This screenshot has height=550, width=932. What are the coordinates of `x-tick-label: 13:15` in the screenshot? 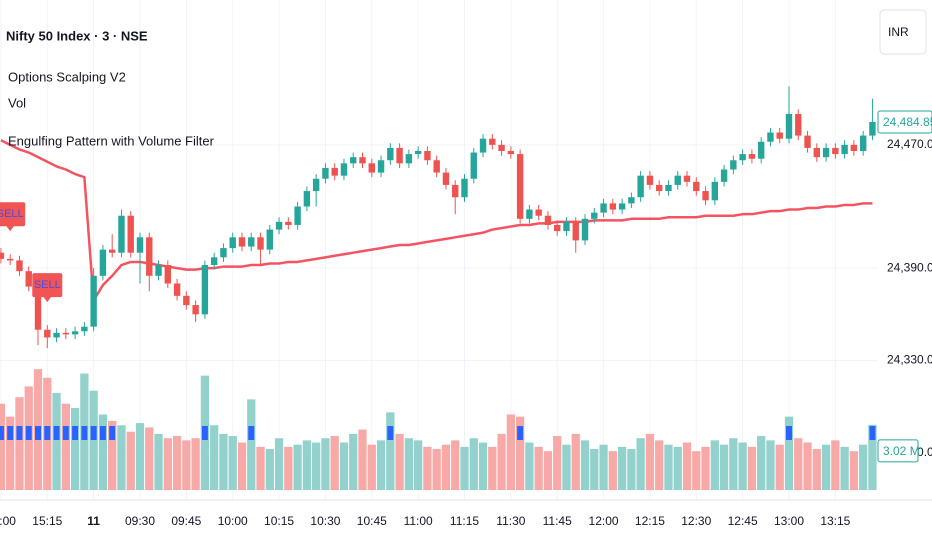 It's located at (835, 521).